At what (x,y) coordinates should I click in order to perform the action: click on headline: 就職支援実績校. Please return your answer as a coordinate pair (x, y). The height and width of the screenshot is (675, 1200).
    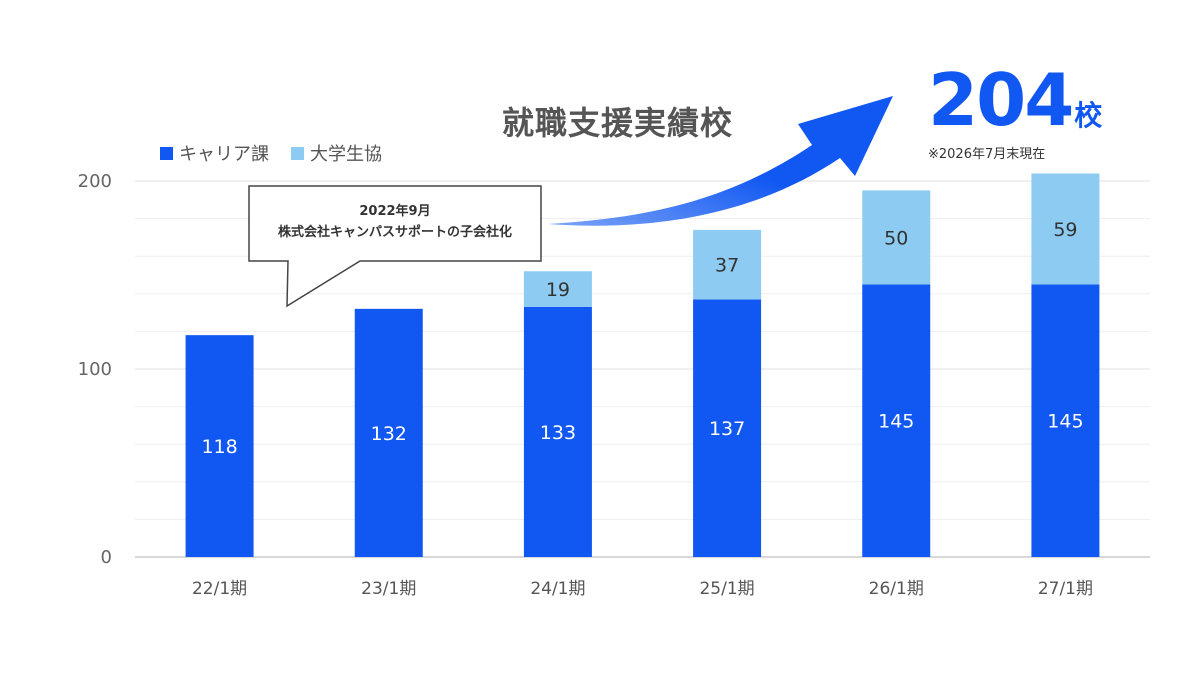
    Looking at the image, I should click on (618, 123).